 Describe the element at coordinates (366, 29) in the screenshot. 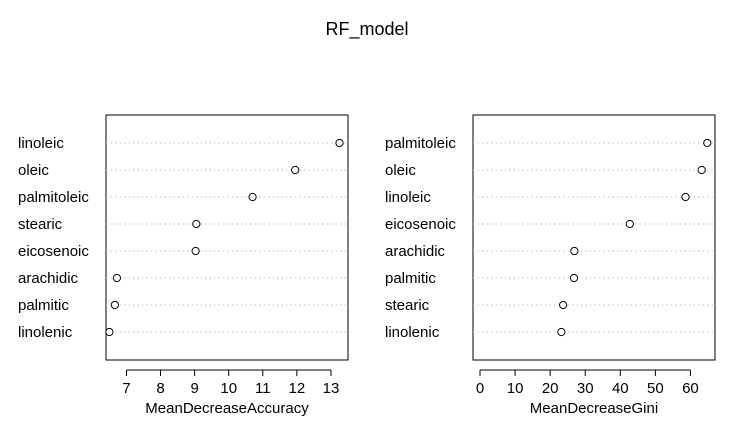

I see `figure-title: RF_model` at that location.